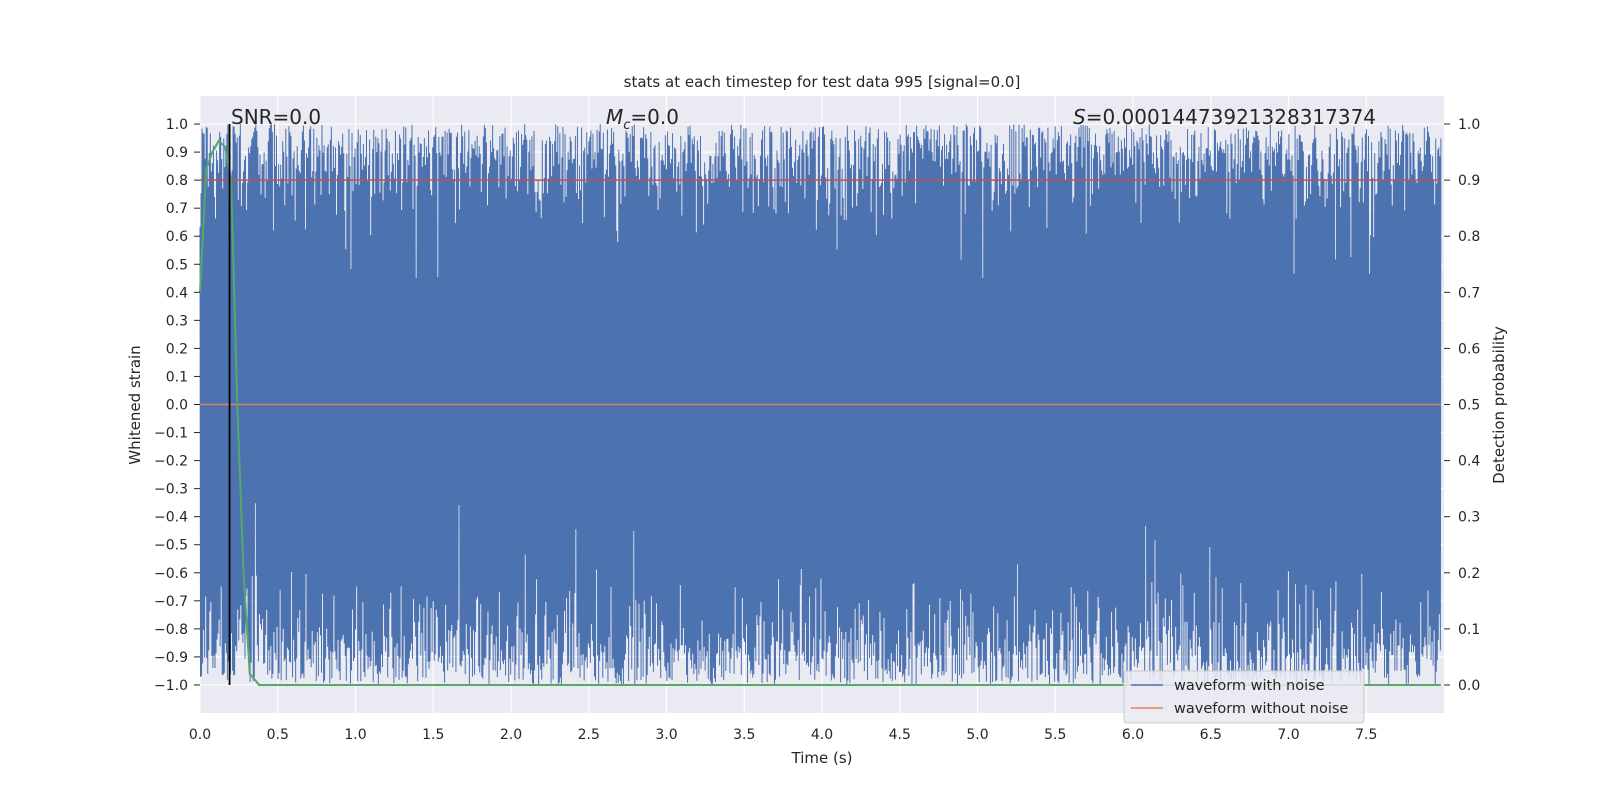 This screenshot has height=800, width=1600. What do you see at coordinates (614, 117) in the screenshot?
I see `mc-symbol: M` at bounding box center [614, 117].